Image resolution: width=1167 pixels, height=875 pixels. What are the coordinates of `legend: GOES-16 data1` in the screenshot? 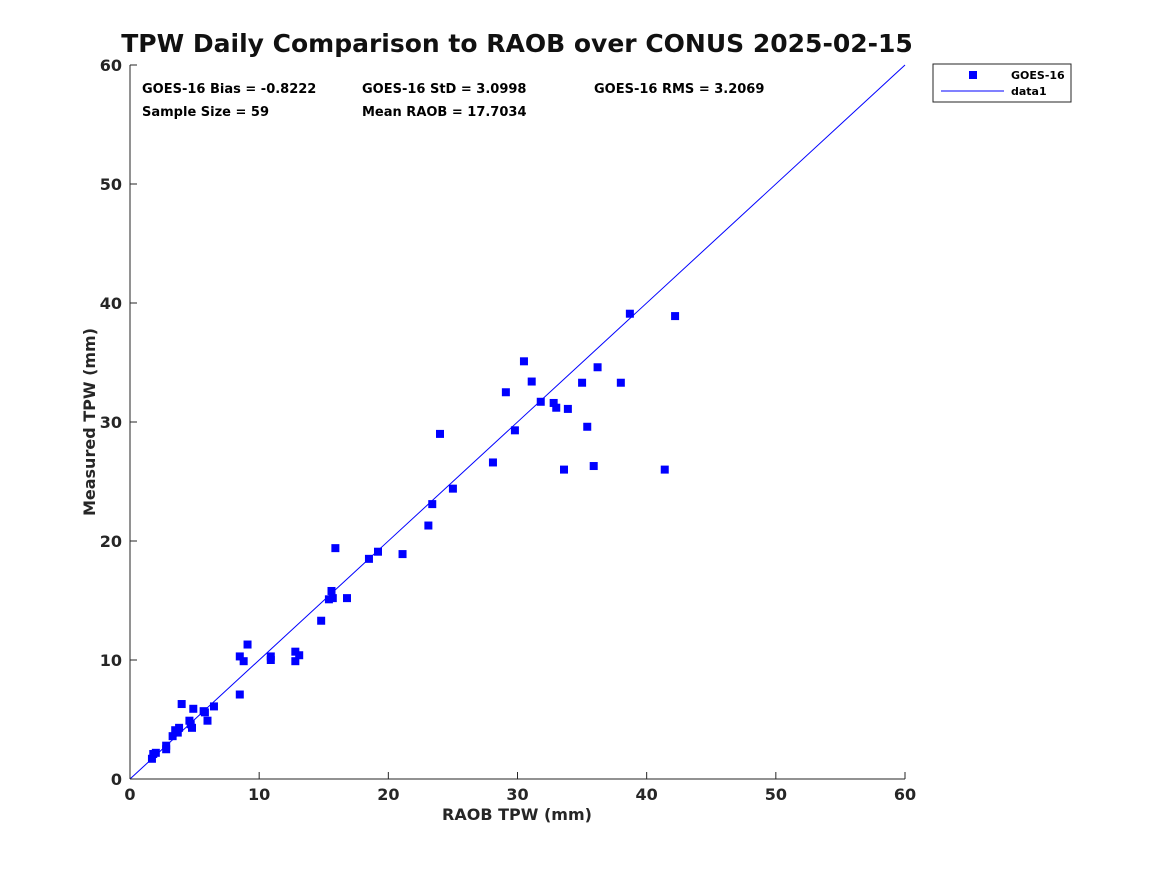 It's located at (1002, 83).